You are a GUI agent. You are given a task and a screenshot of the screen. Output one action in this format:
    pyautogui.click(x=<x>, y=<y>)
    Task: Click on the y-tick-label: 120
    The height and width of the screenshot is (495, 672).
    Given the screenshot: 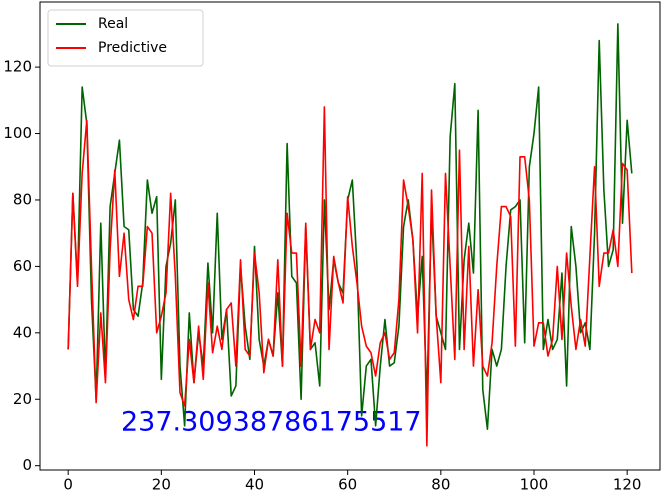 What is the action you would take?
    pyautogui.click(x=17, y=67)
    